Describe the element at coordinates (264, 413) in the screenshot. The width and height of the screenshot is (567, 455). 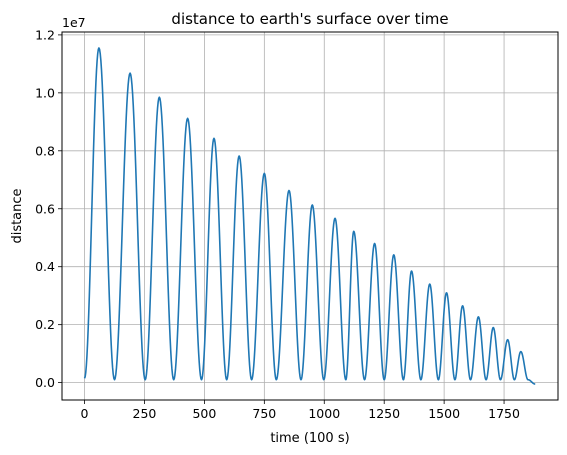
I see `x-tick-label: 750` at that location.